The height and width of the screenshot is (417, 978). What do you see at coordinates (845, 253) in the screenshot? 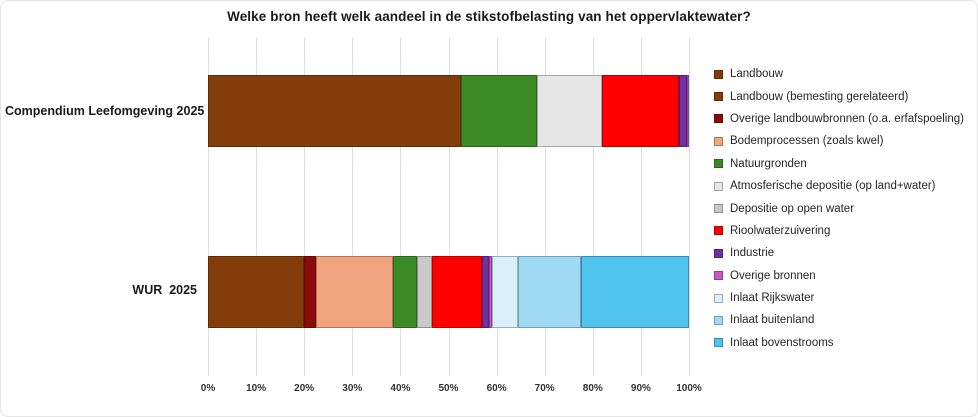
I see `legend-item: Industrie` at bounding box center [845, 253].